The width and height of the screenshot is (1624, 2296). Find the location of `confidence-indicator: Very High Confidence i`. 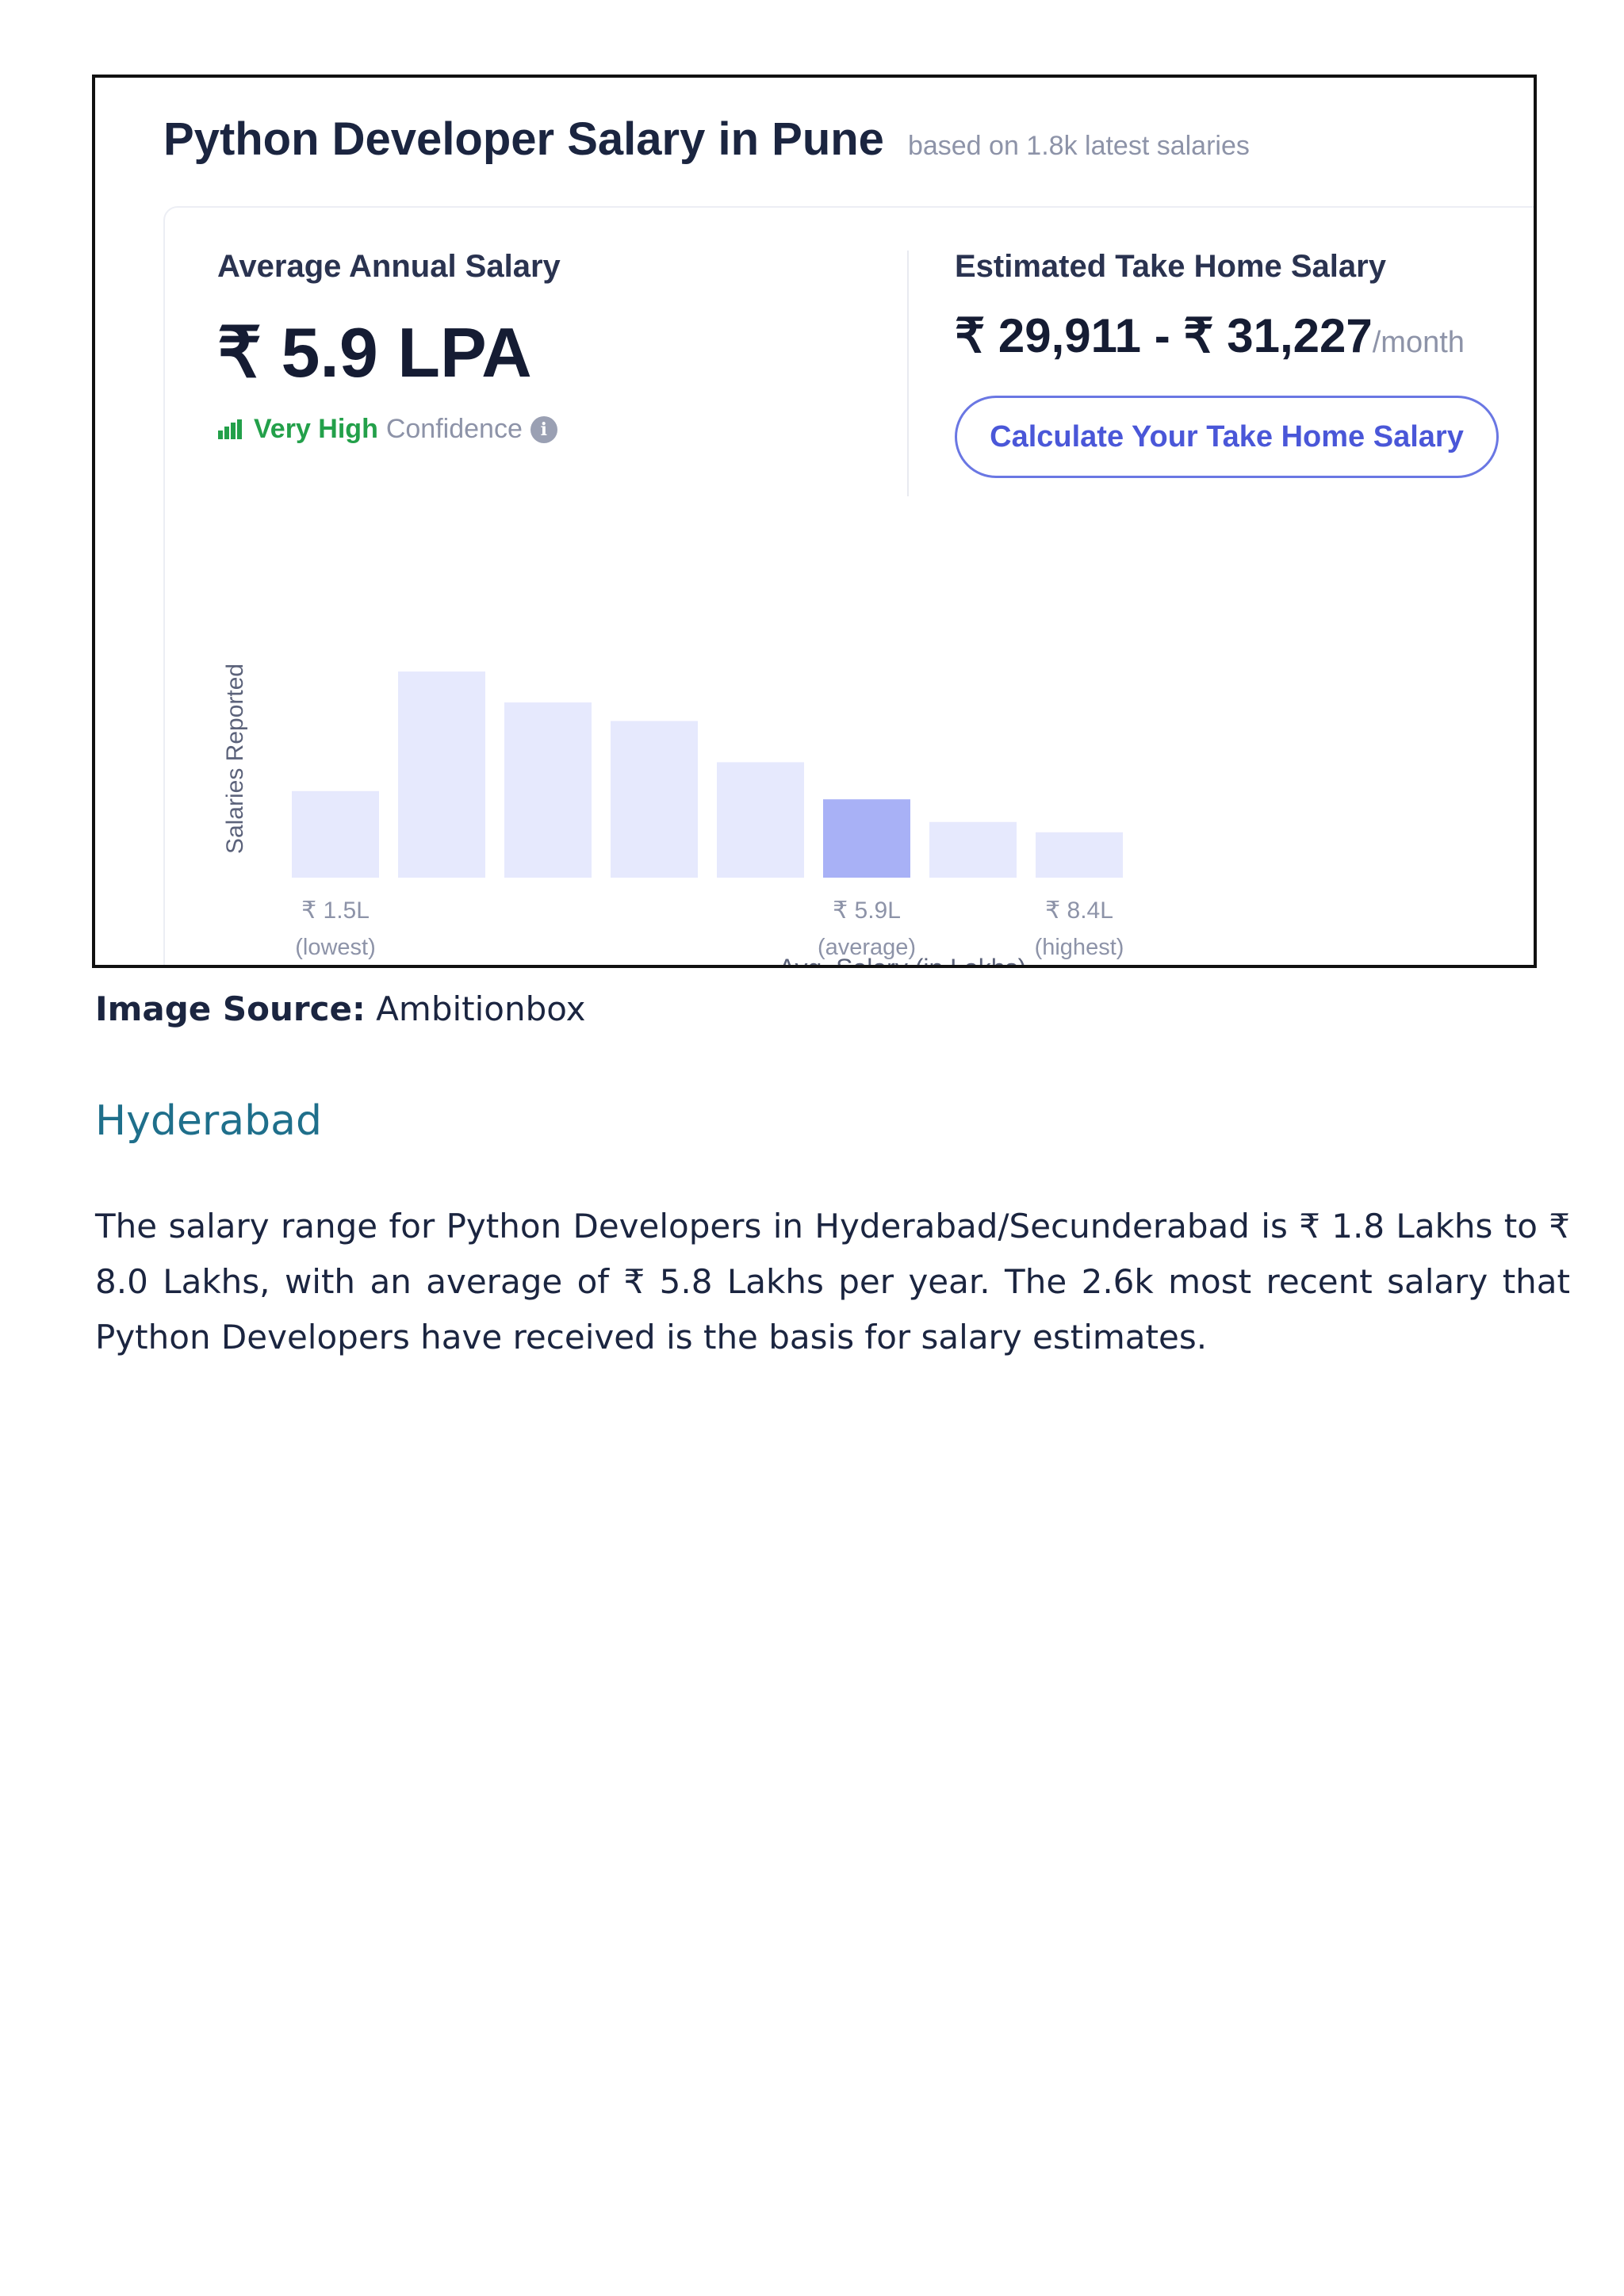

confidence-indicator: Very High Confidence i is located at coordinates (389, 430).